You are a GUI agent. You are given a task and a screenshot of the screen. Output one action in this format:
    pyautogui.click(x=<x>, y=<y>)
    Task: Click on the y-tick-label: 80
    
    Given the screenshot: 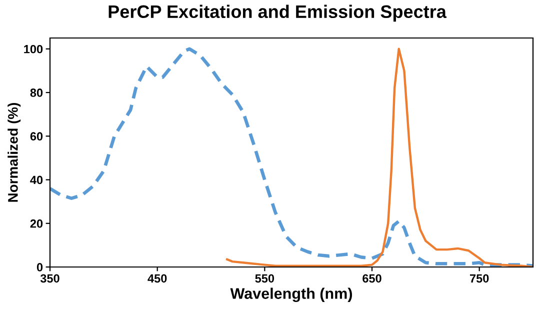 What is the action you would take?
    pyautogui.click(x=36, y=92)
    